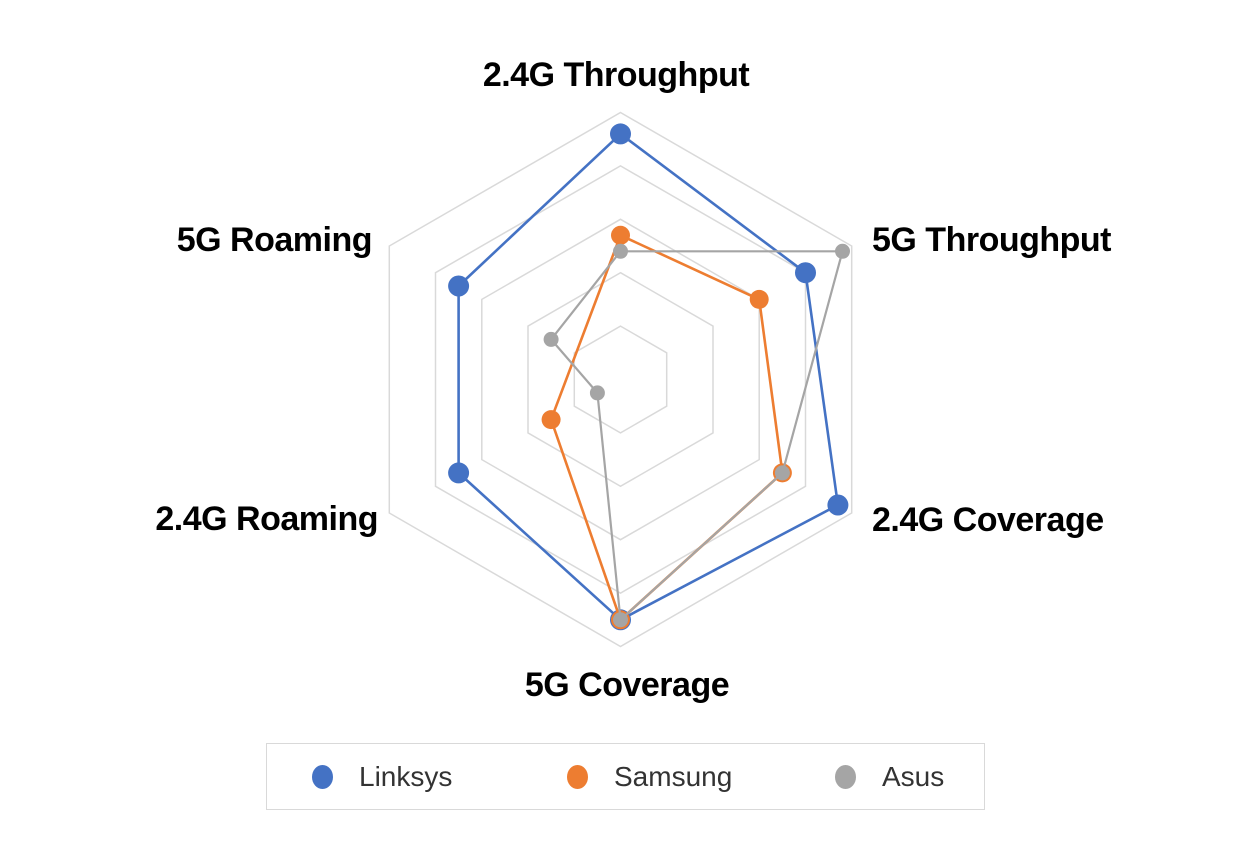  What do you see at coordinates (274, 240) in the screenshot?
I see `axis-label-5g-roaming: 5G Roaming` at bounding box center [274, 240].